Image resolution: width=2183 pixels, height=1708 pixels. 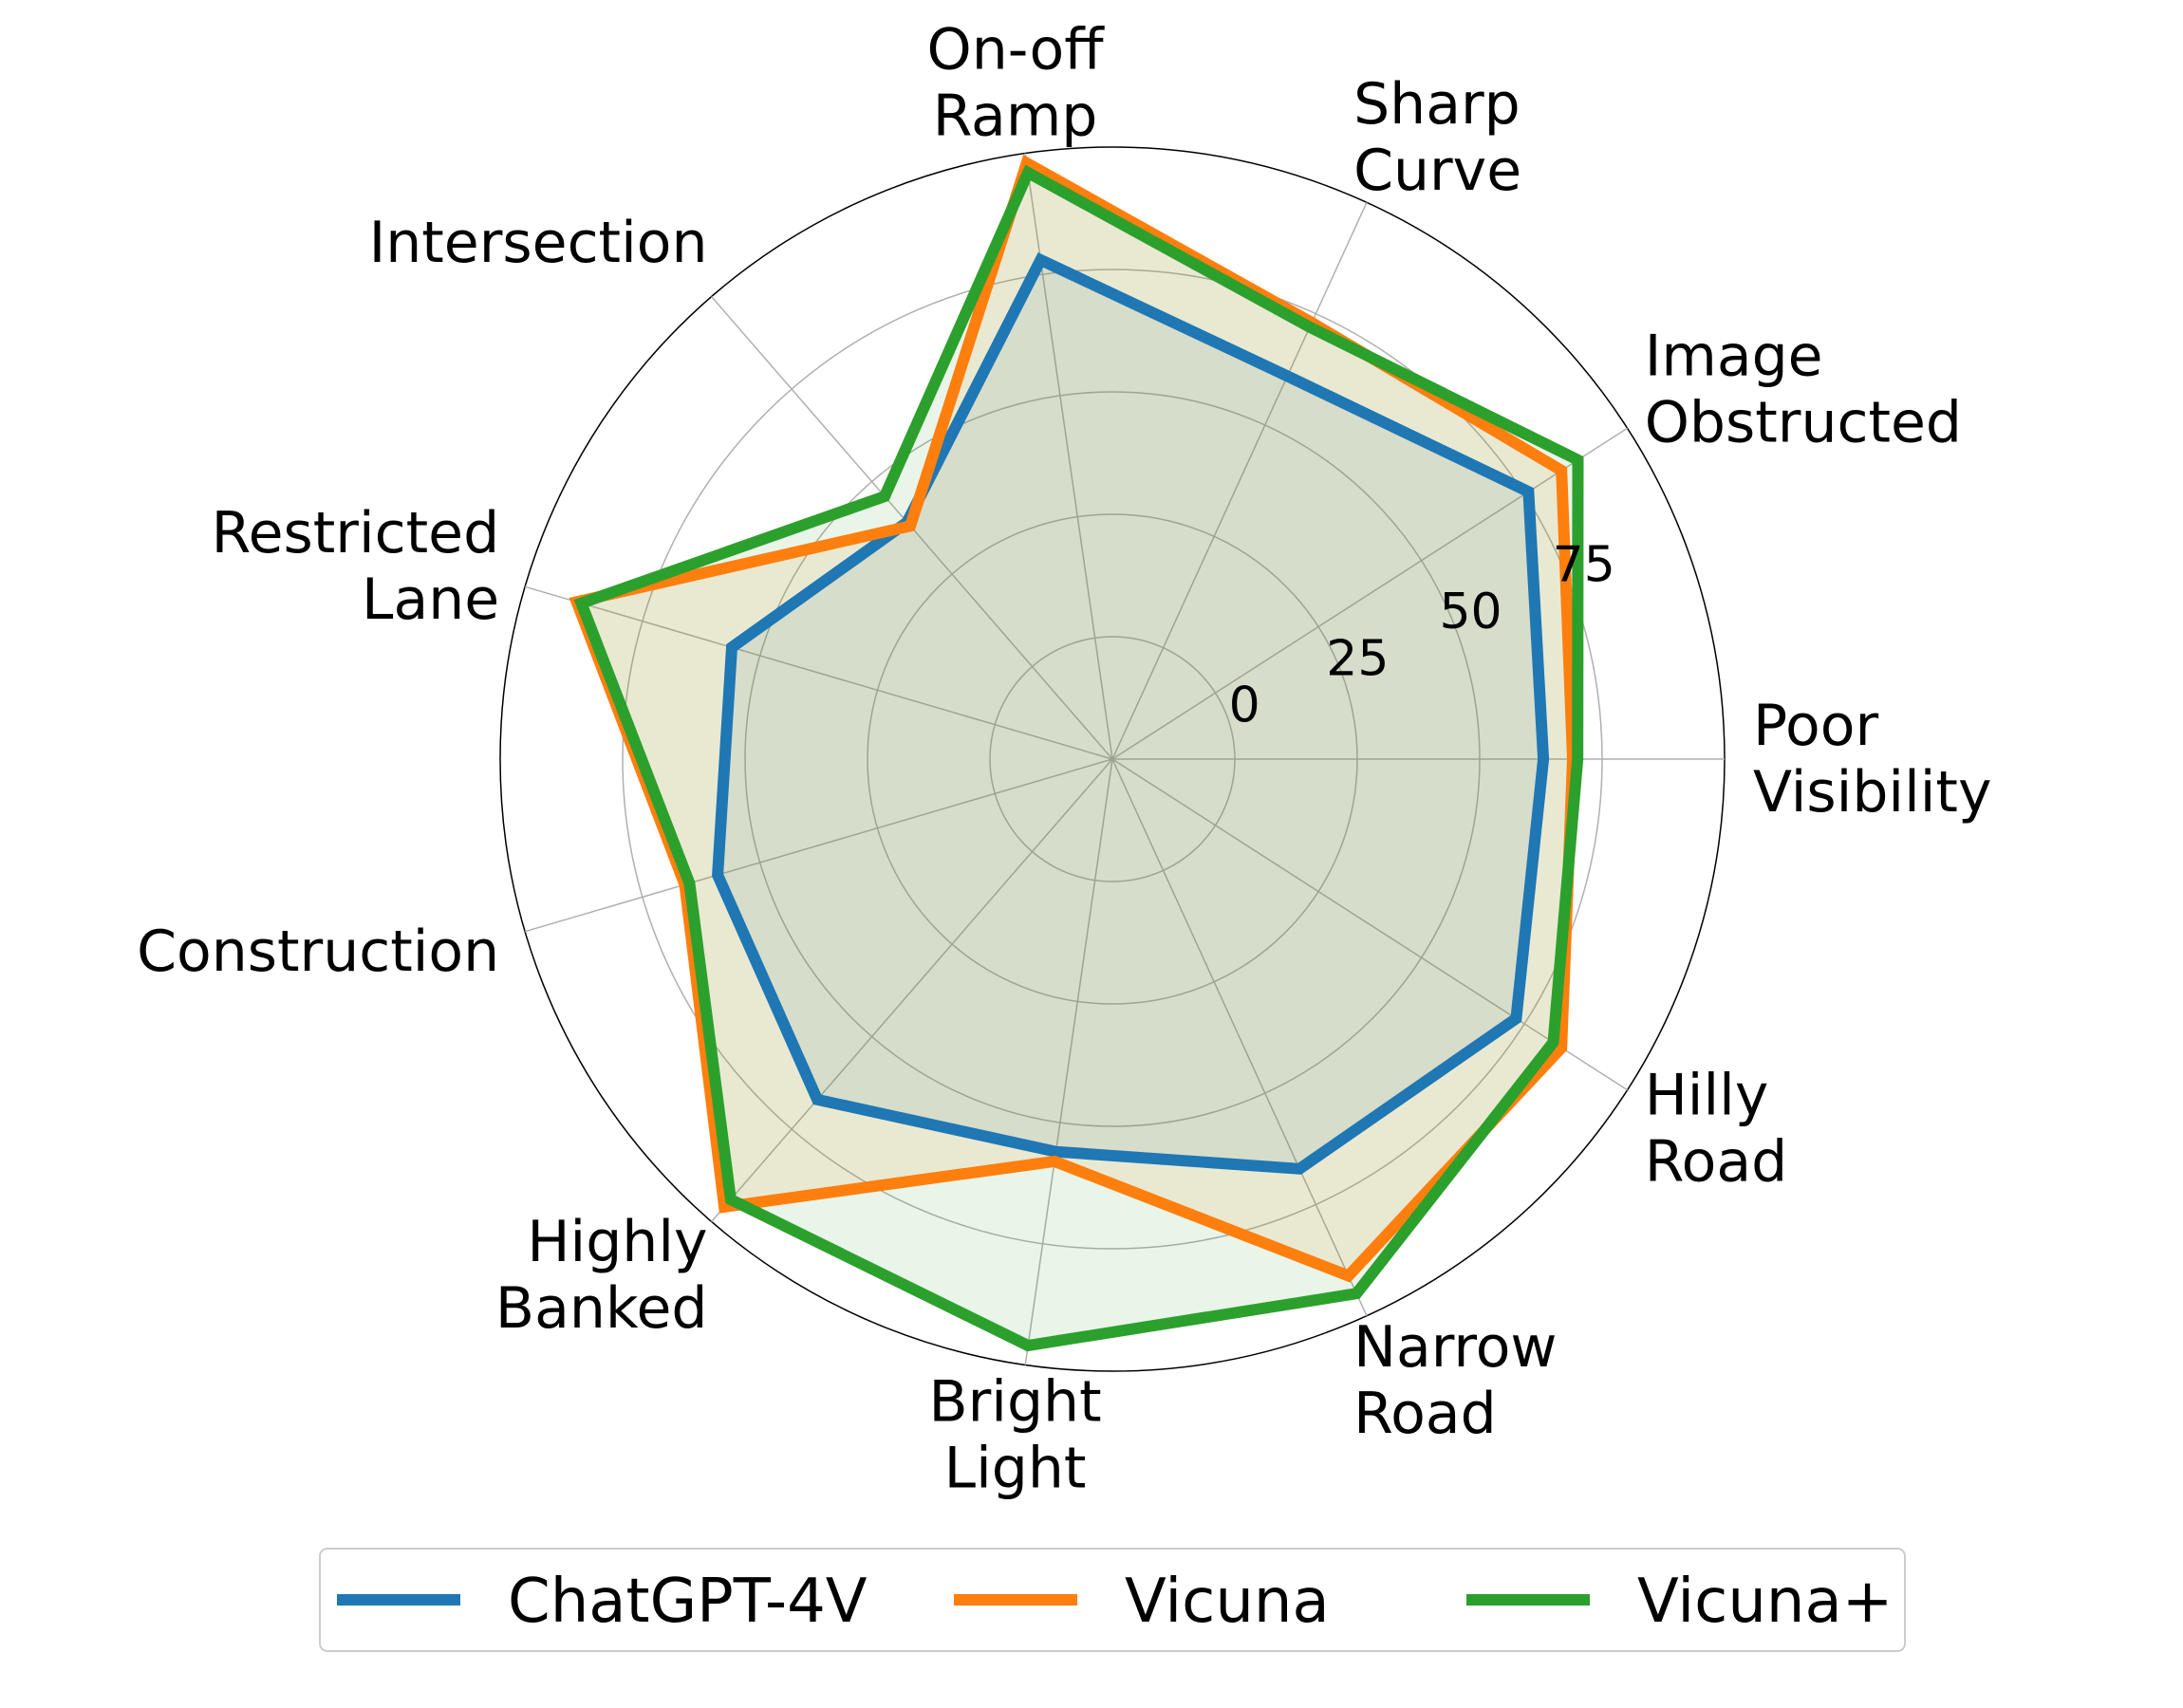 What do you see at coordinates (1470, 612) in the screenshot?
I see `r-tick-label: 50` at bounding box center [1470, 612].